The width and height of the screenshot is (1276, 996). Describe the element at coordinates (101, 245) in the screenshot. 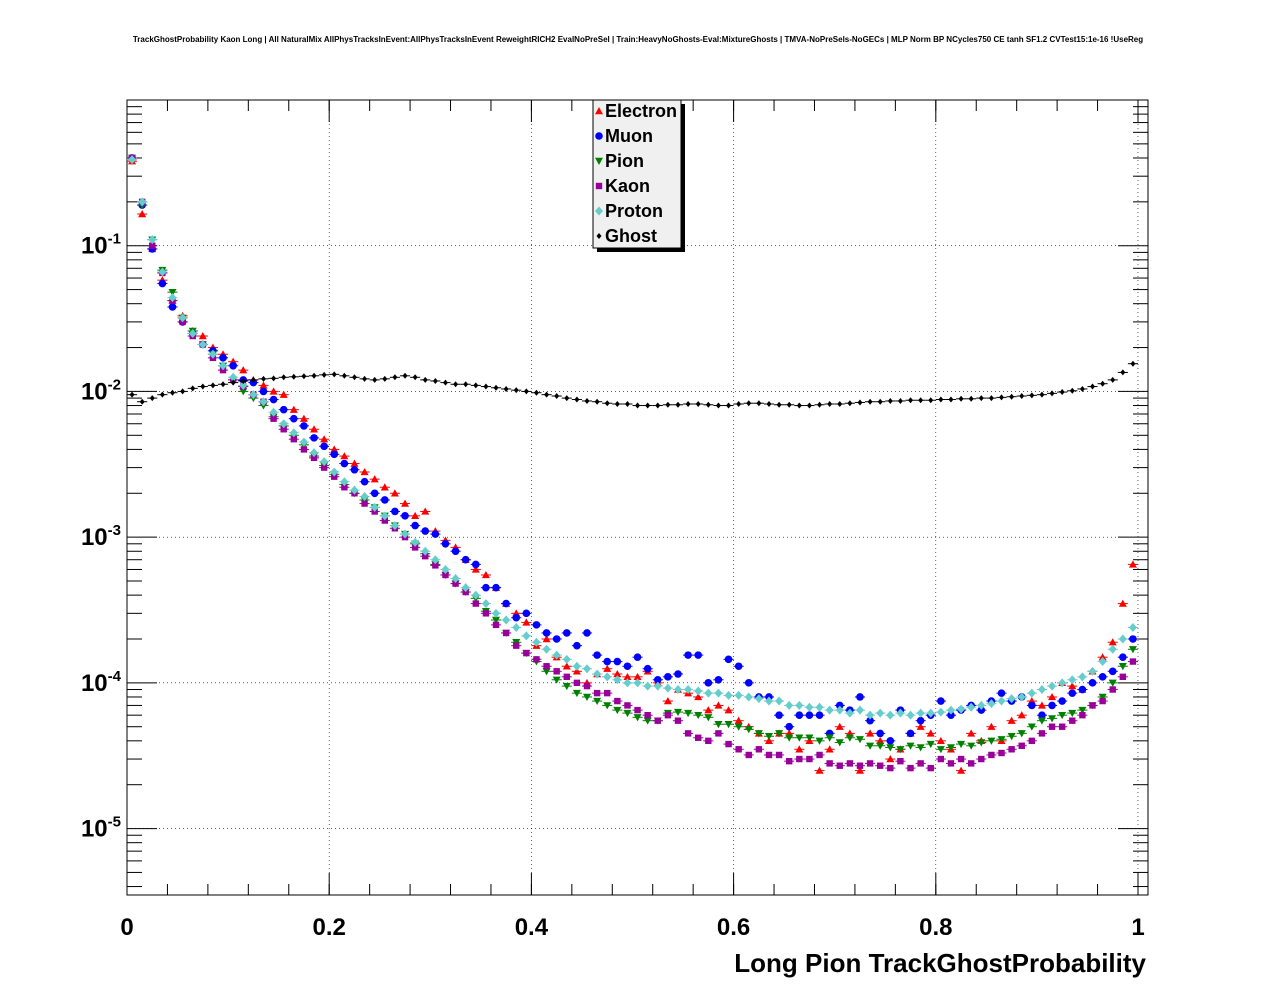

I see `y-tick-label: 10⁻¹` at that location.